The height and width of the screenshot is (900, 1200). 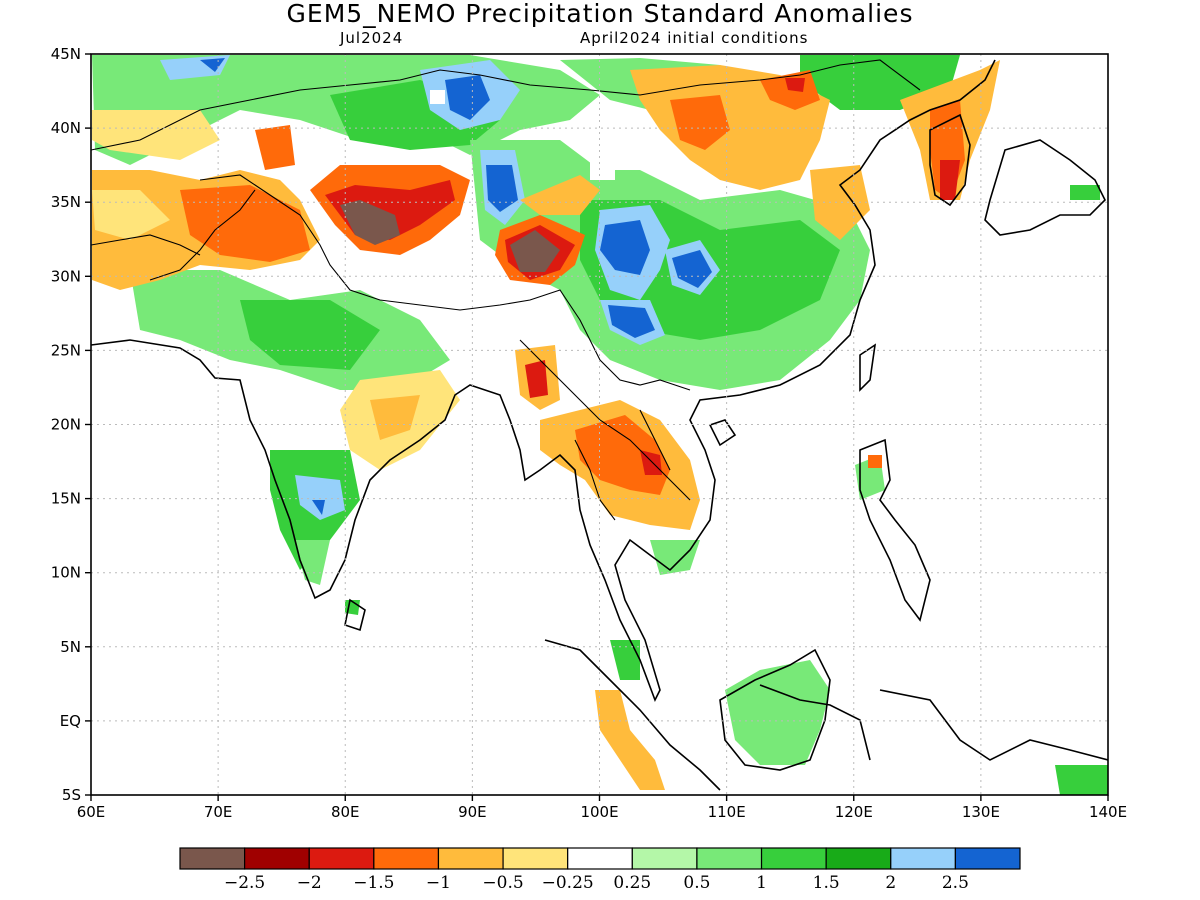 I want to click on x-tick-label: 110E, so click(x=727, y=812).